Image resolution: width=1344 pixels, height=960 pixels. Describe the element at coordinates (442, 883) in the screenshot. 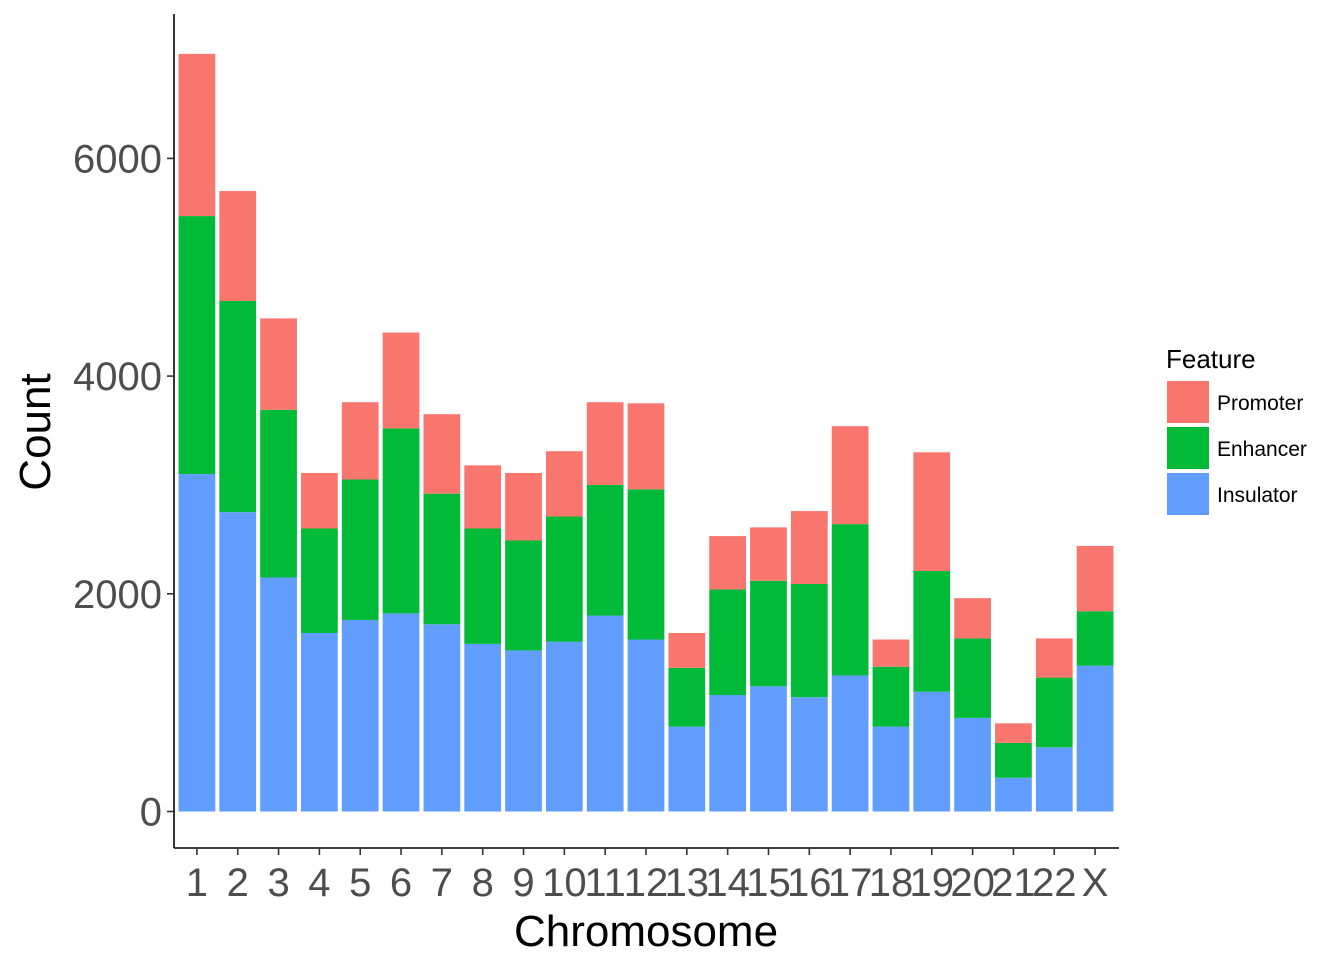

I see `x-tick-label: 7` at that location.